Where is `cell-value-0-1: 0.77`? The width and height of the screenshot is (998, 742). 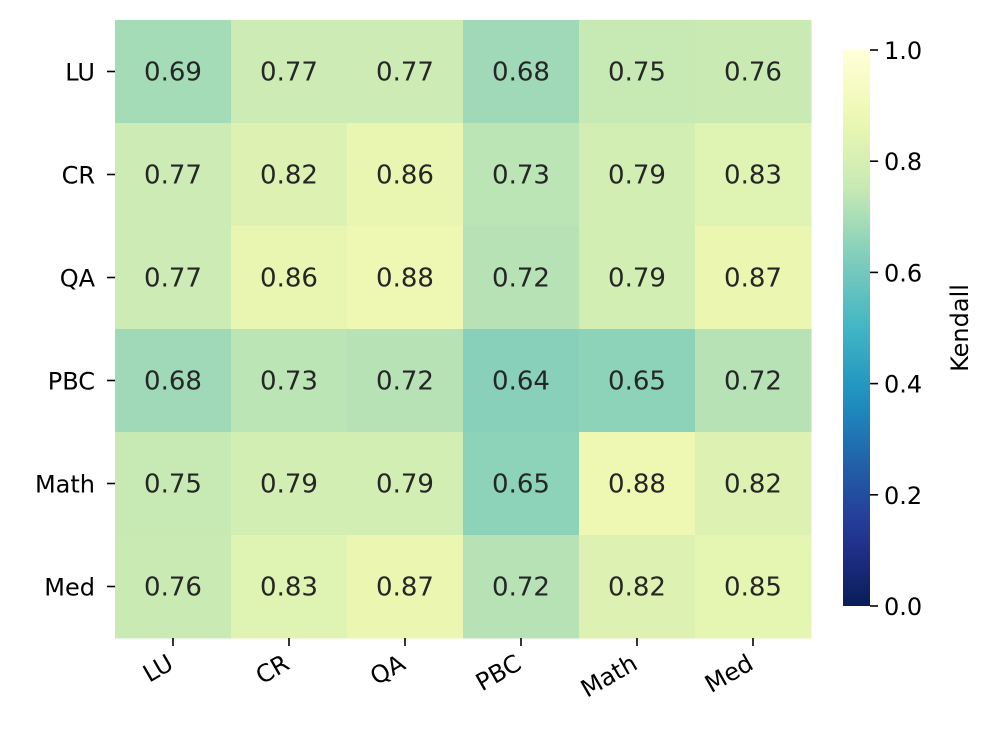
cell-value-0-1: 0.77 is located at coordinates (289, 73).